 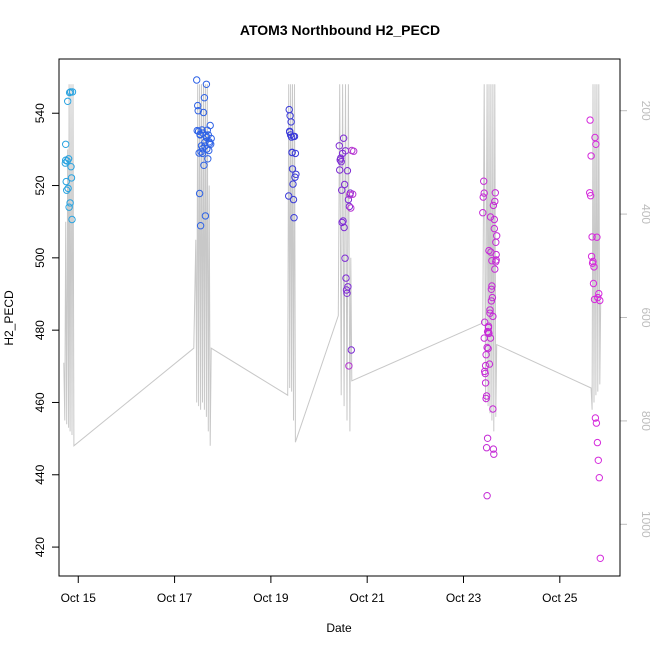 I want to click on y2-tick-label: 1000, so click(x=644, y=524).